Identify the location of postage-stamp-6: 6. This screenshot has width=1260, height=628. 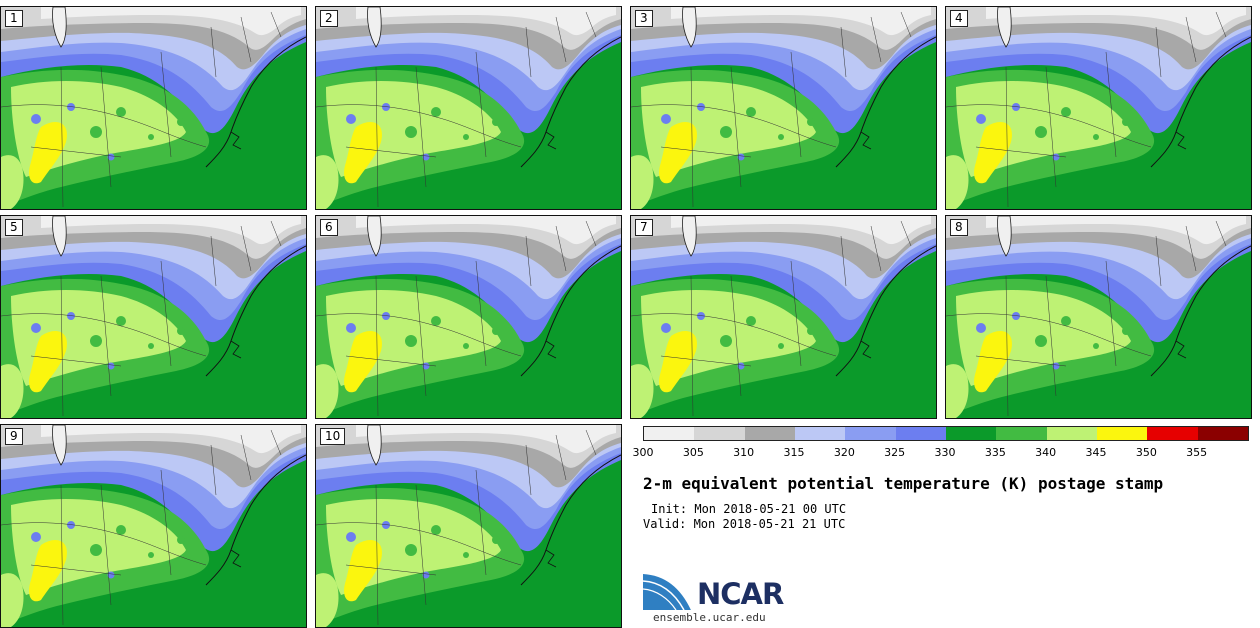
(468, 317).